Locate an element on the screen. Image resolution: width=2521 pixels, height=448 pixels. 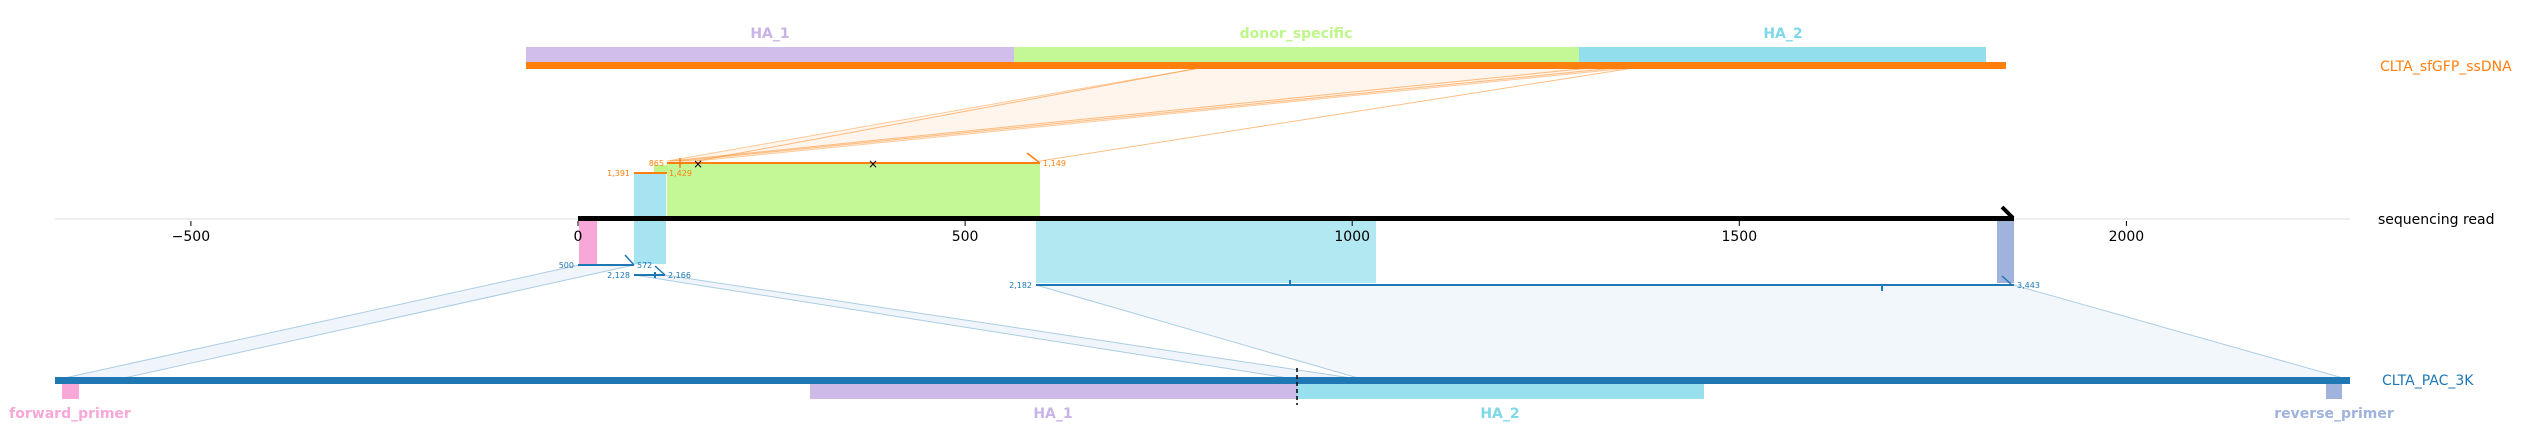
target-reference-name: CLTA_PAC_3K is located at coordinates (2428, 381).